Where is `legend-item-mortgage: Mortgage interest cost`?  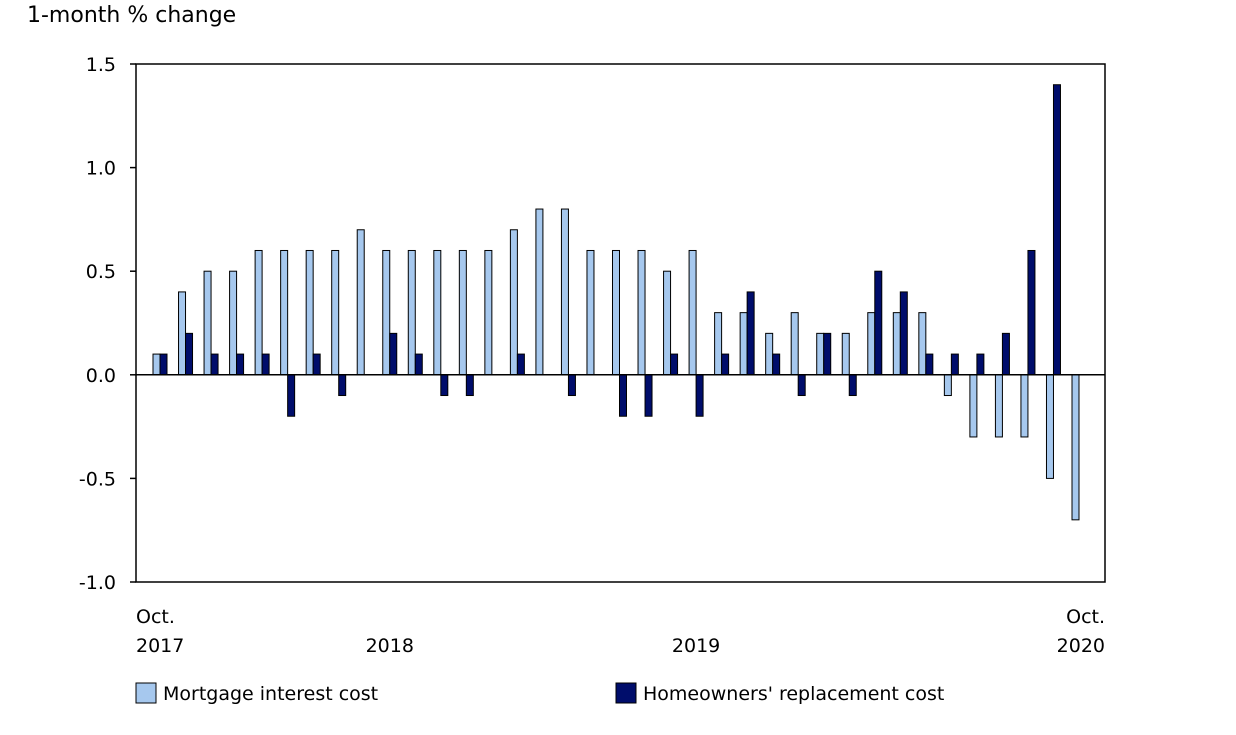 legend-item-mortgage: Mortgage interest cost is located at coordinates (256, 693).